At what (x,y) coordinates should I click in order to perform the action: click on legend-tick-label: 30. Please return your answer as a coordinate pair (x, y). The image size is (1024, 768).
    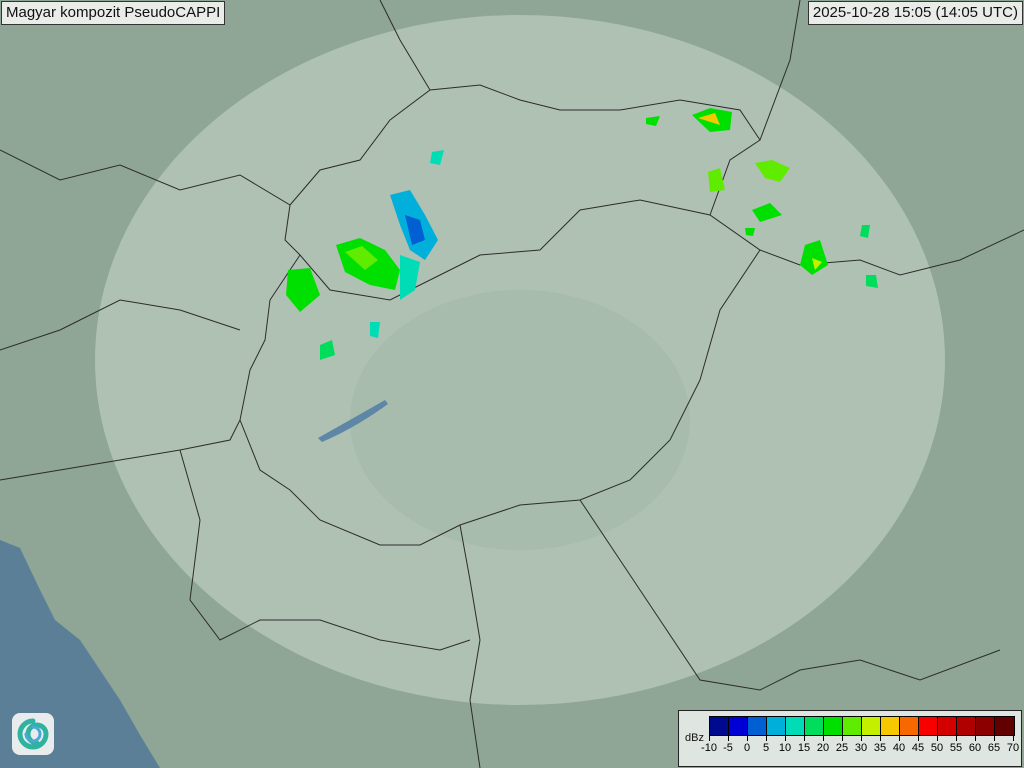
    Looking at the image, I should click on (861, 748).